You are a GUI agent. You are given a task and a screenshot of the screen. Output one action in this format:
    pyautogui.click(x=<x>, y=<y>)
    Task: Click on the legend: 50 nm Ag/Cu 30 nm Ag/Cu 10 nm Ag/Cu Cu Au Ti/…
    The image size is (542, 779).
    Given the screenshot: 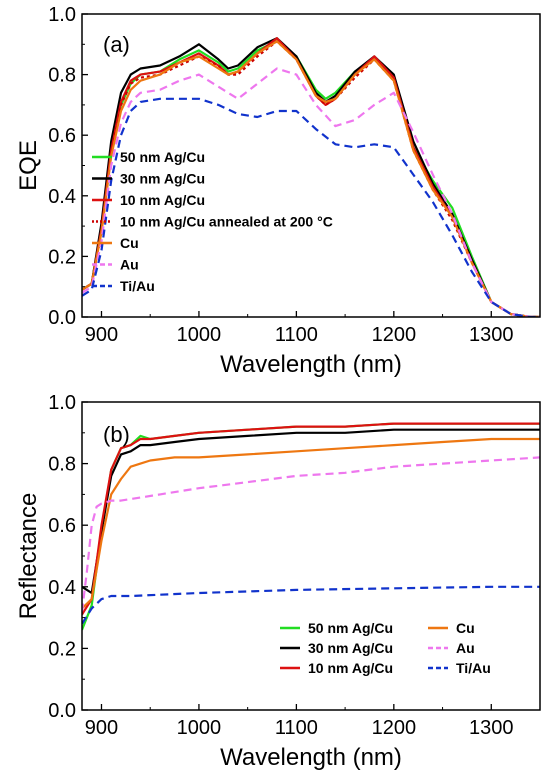 What is the action you would take?
    pyautogui.click(x=385, y=648)
    